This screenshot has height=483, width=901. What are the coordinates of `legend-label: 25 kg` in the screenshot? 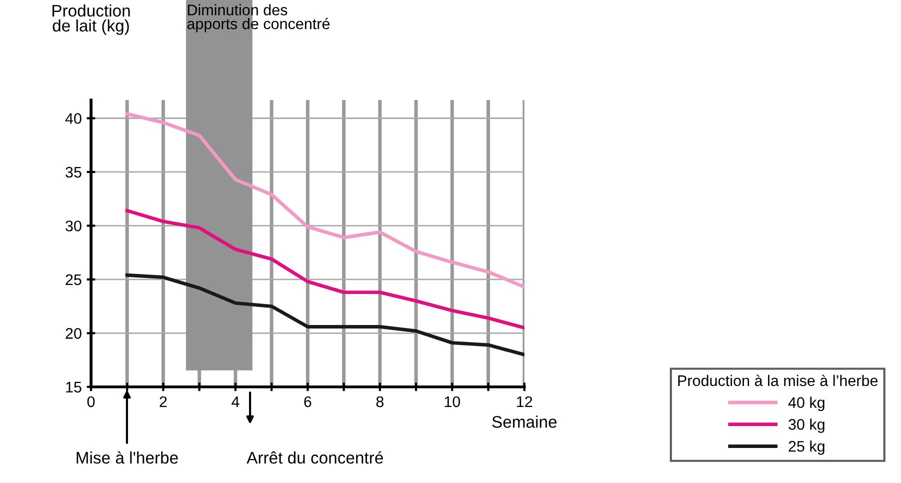 It's located at (806, 447).